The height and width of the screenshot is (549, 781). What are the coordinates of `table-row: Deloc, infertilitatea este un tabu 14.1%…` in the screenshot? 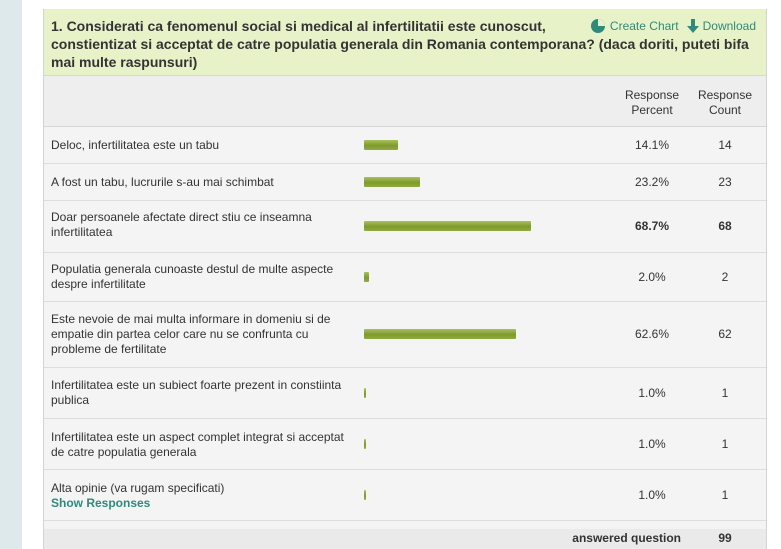 It's located at (405, 145).